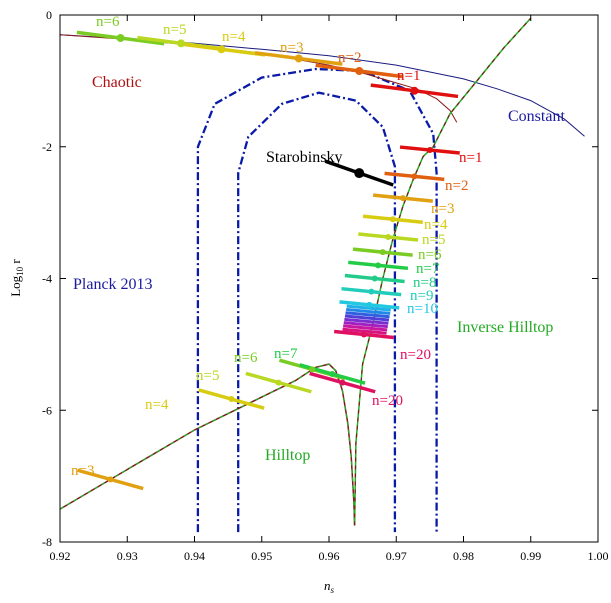  I want to click on x-tick-label-0.96: 0.96, so click(329, 556).